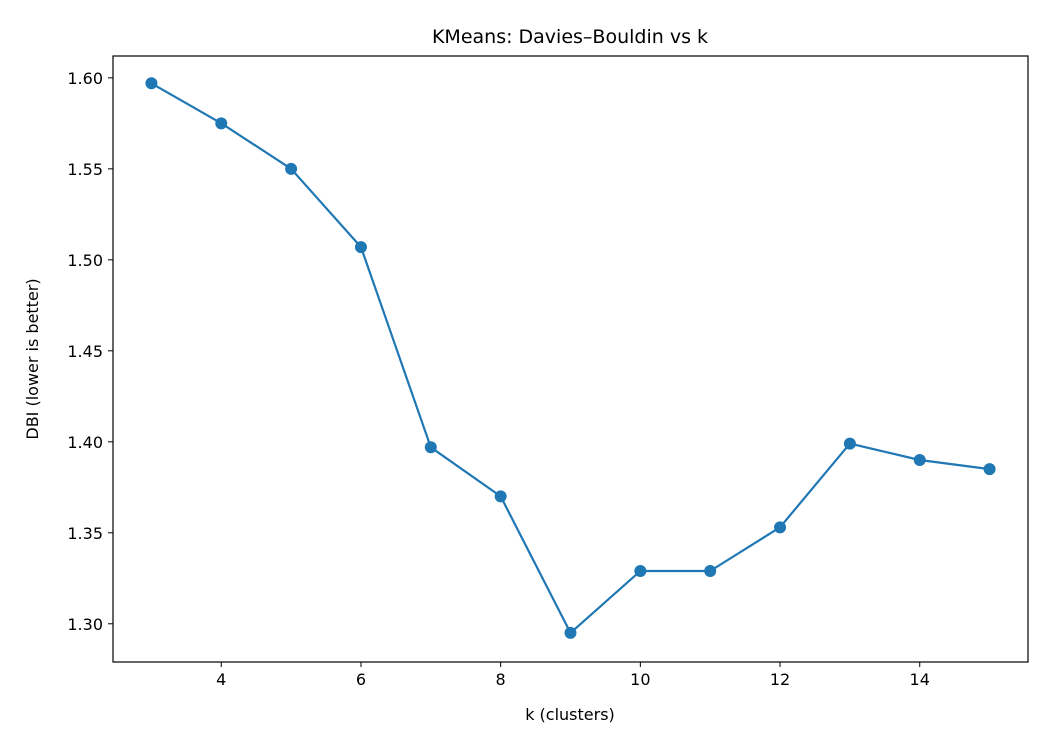  Describe the element at coordinates (85, 260) in the screenshot. I see `y-tick-label: 1.50` at that location.